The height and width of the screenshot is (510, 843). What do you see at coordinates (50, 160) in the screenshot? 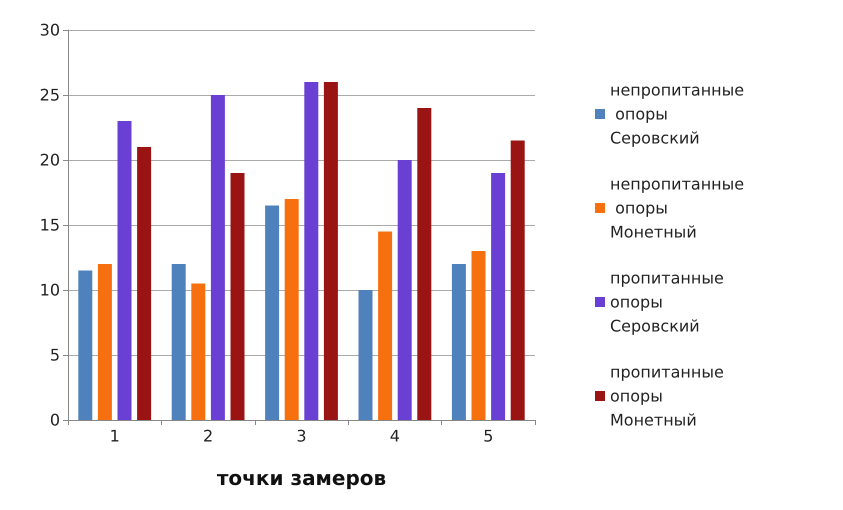
I see `y-tick-label: 20` at bounding box center [50, 160].